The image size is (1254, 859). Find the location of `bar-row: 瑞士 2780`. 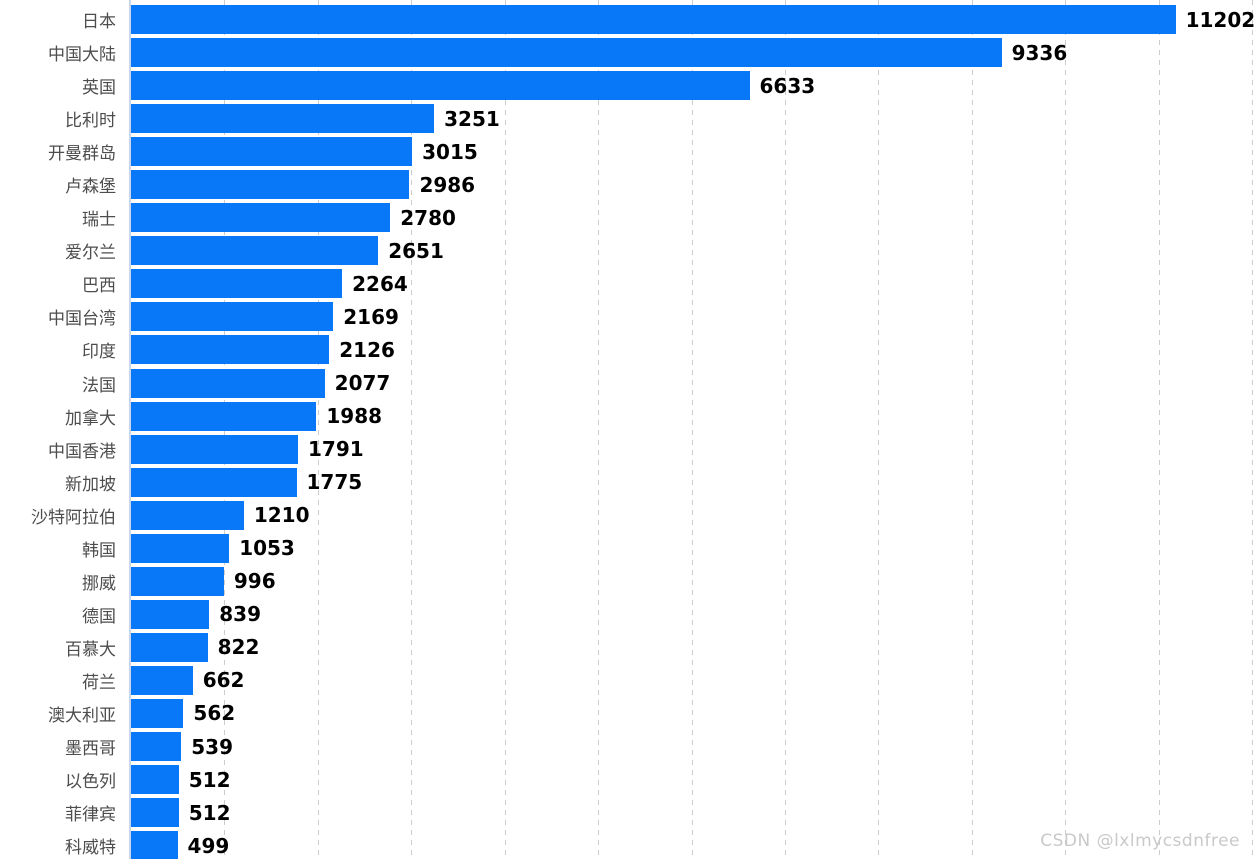

bar-row: 瑞士 2780 is located at coordinates (667, 217).